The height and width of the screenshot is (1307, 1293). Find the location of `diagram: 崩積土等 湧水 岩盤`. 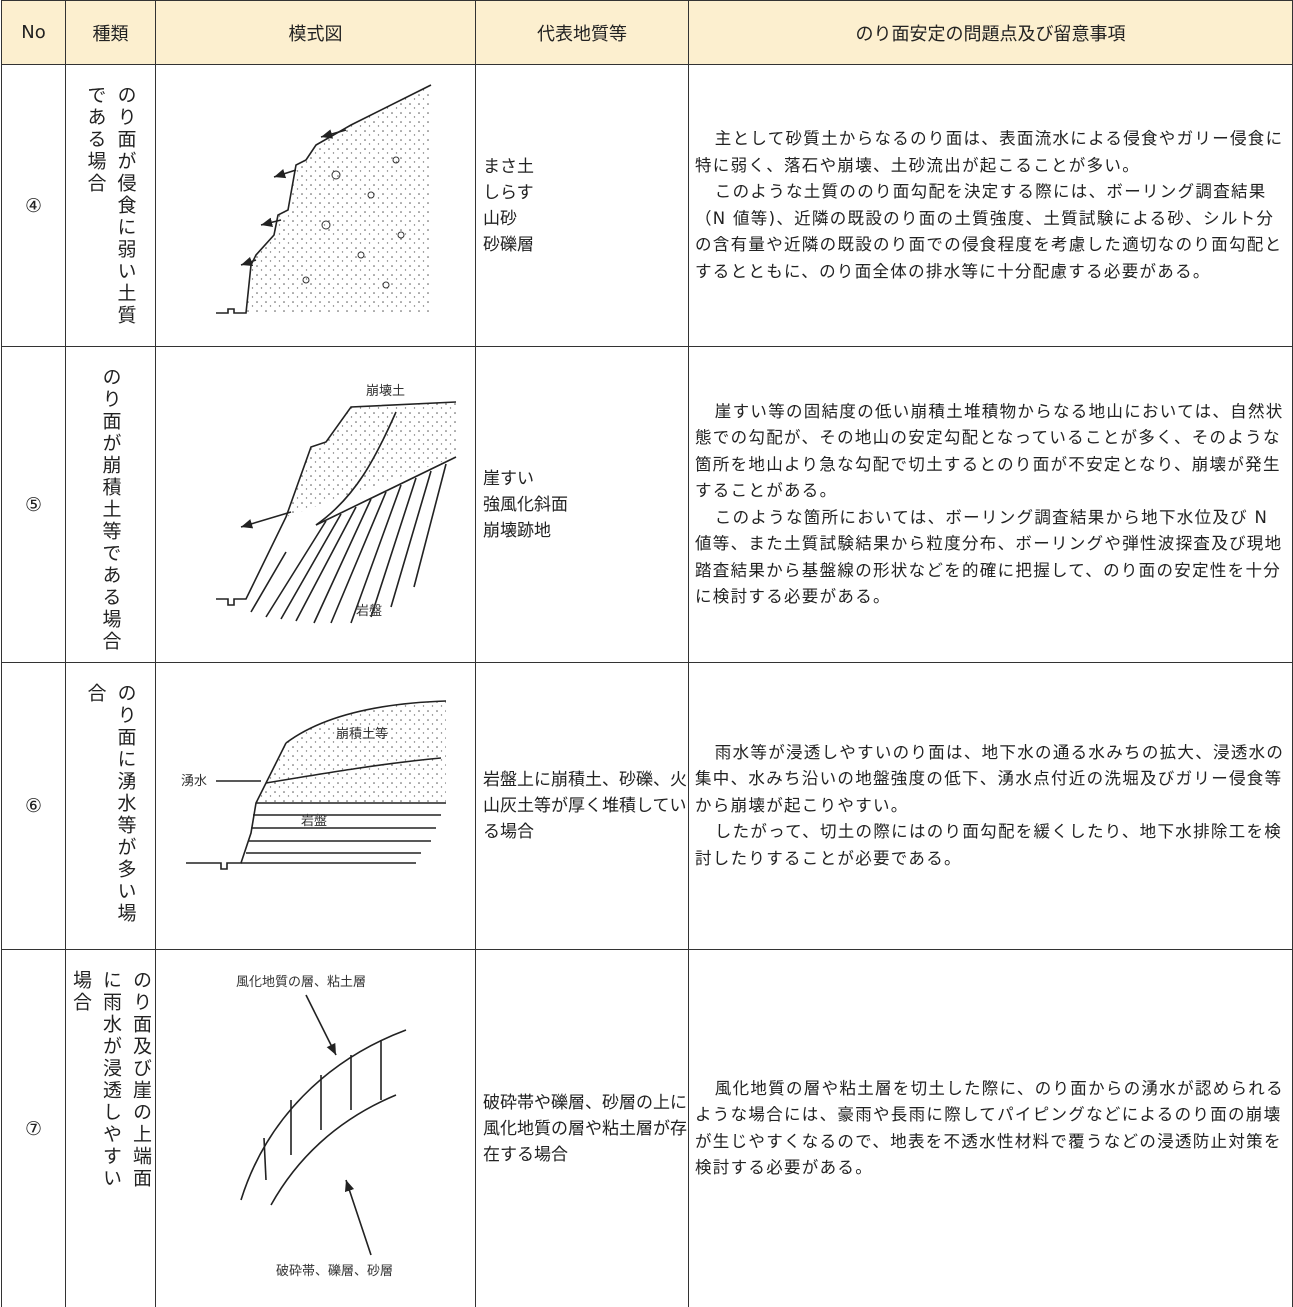

diagram: 崩積土等 湧水 岩盤 is located at coordinates (315, 803).